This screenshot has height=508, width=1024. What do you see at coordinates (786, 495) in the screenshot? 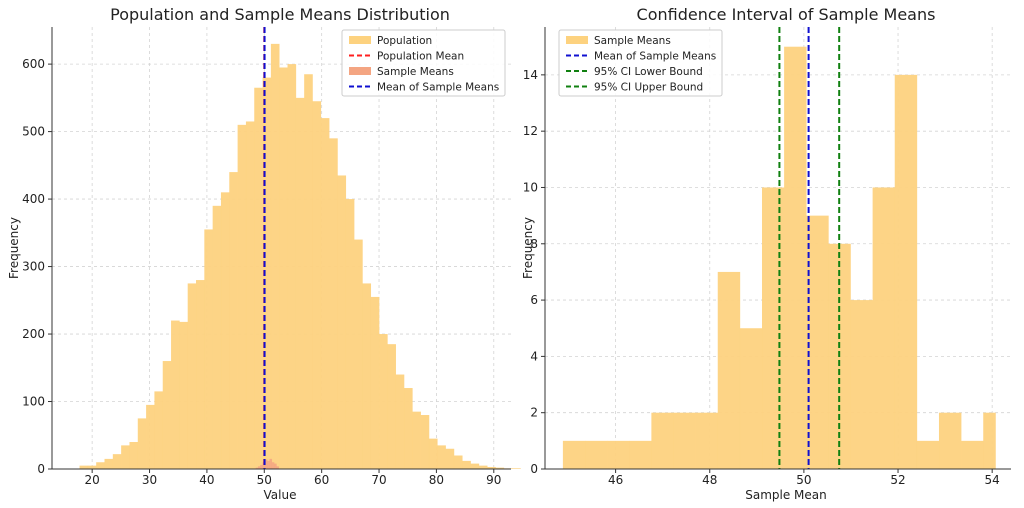
I see `chart-right-xlabel: Sample Mean` at bounding box center [786, 495].